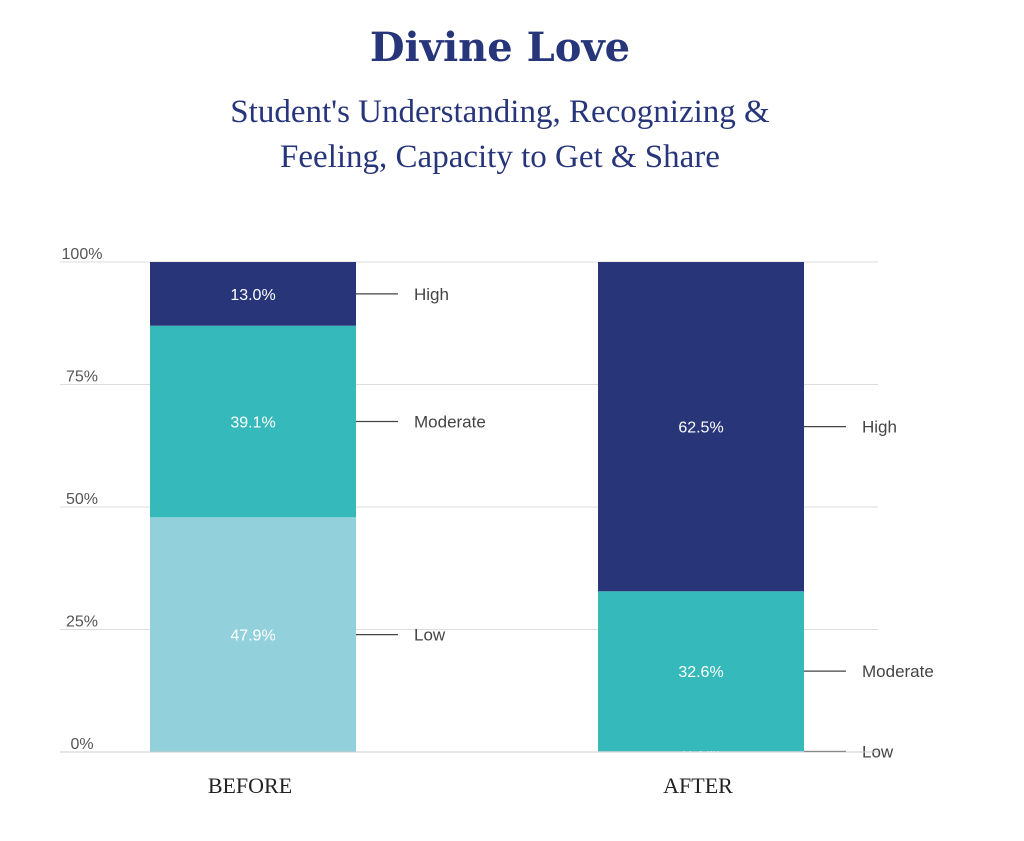  I want to click on y-tick-label-1: 25%, so click(82, 622).